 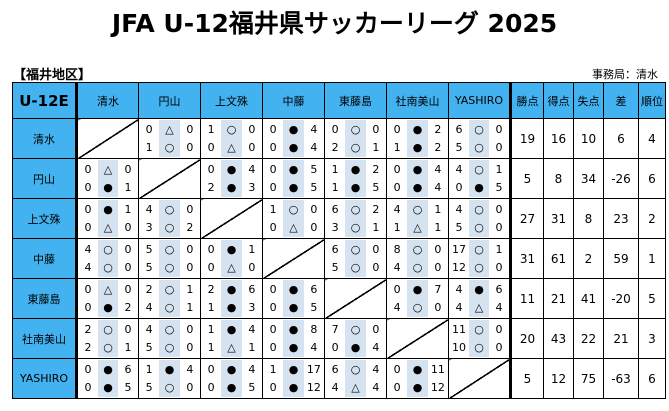 I want to click on match-cell: 0 ● 7 4 ○ 0, so click(x=417, y=298).